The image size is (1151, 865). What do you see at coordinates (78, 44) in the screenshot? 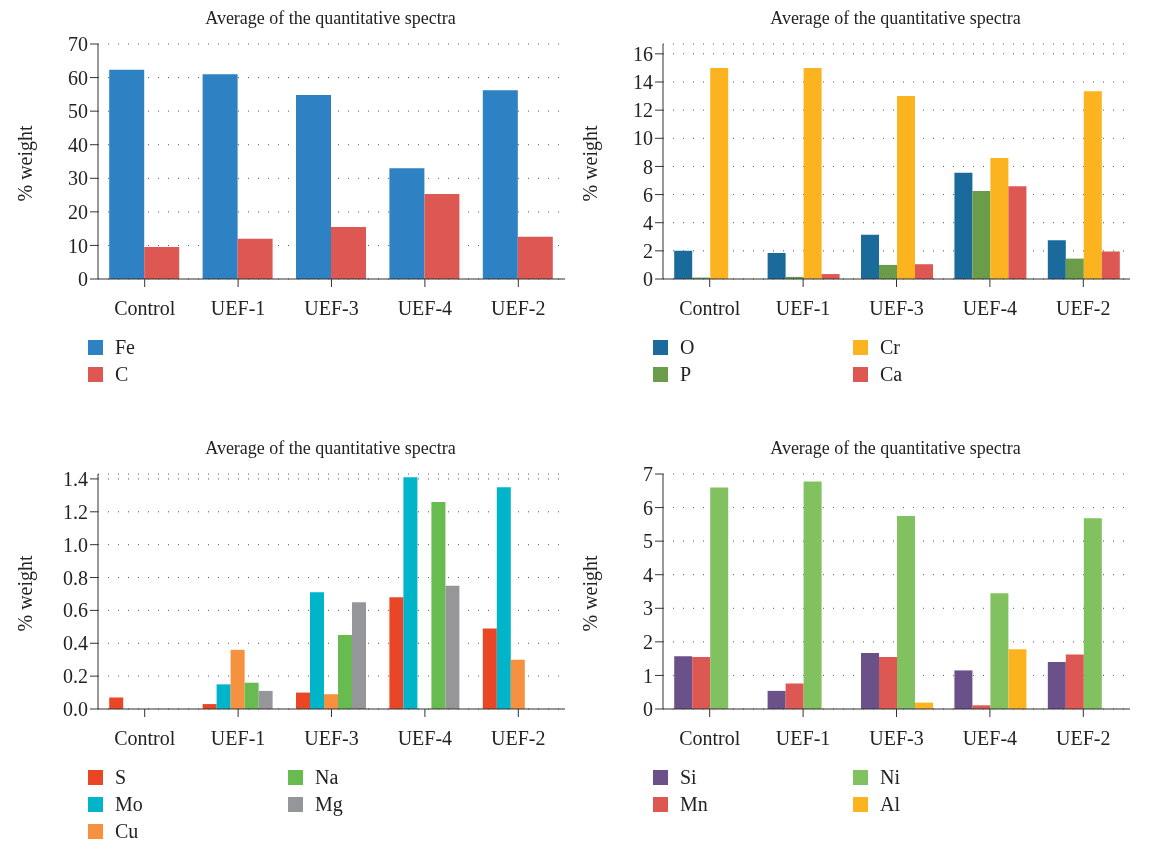
I see `y-tick-label: 70` at bounding box center [78, 44].